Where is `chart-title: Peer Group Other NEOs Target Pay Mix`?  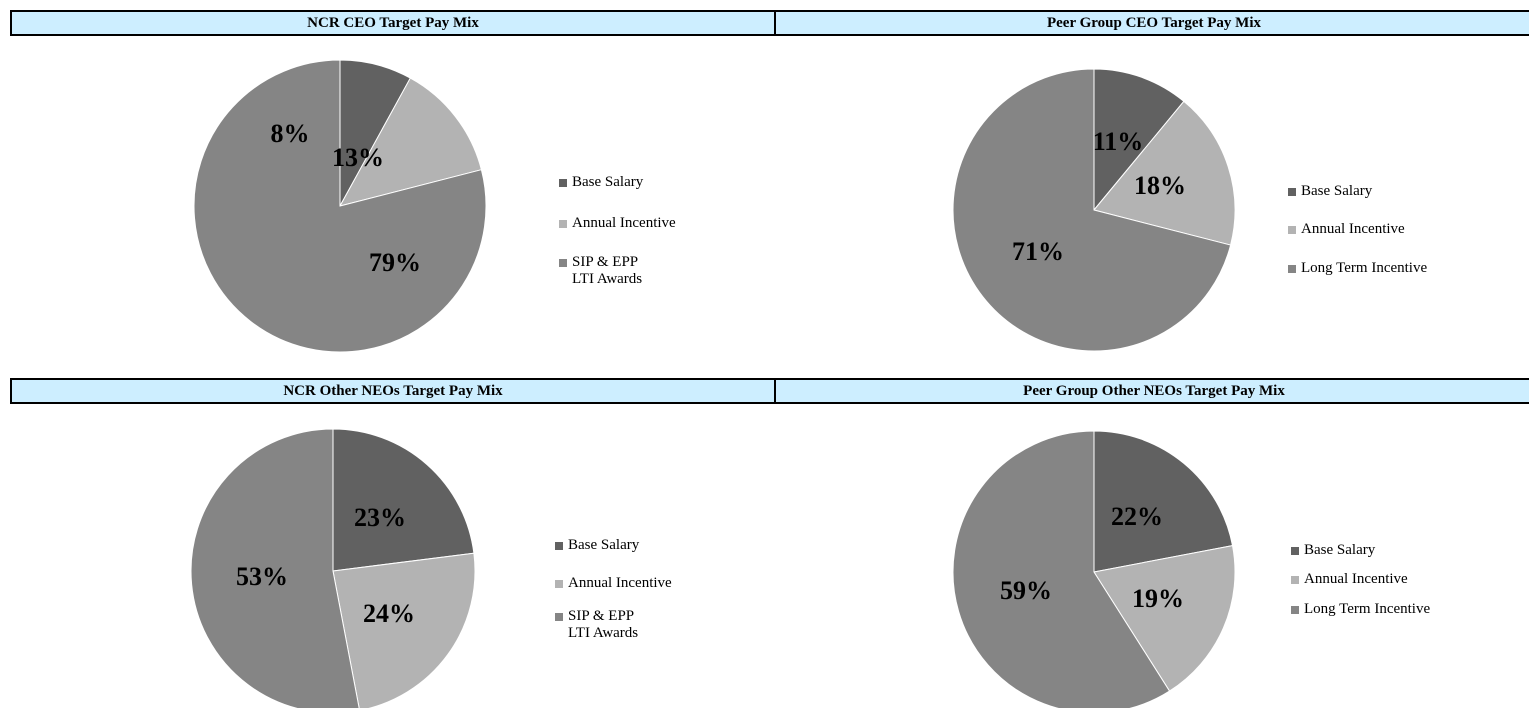 chart-title: Peer Group Other NEOs Target Pay Mix is located at coordinates (1151, 391).